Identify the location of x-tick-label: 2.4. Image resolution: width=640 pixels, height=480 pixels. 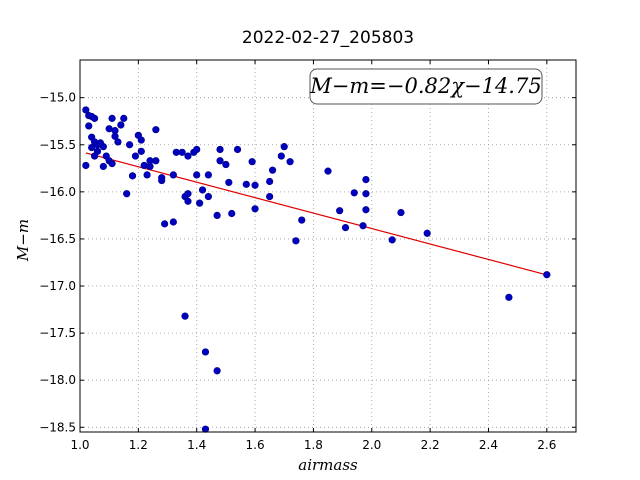
(488, 445).